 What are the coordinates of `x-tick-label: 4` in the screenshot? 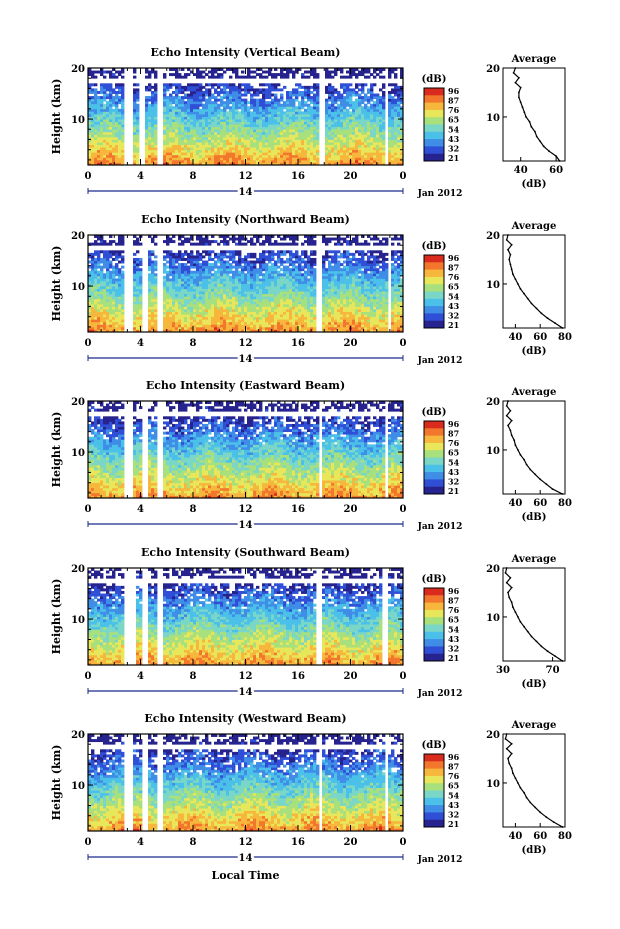 It's located at (140, 176).